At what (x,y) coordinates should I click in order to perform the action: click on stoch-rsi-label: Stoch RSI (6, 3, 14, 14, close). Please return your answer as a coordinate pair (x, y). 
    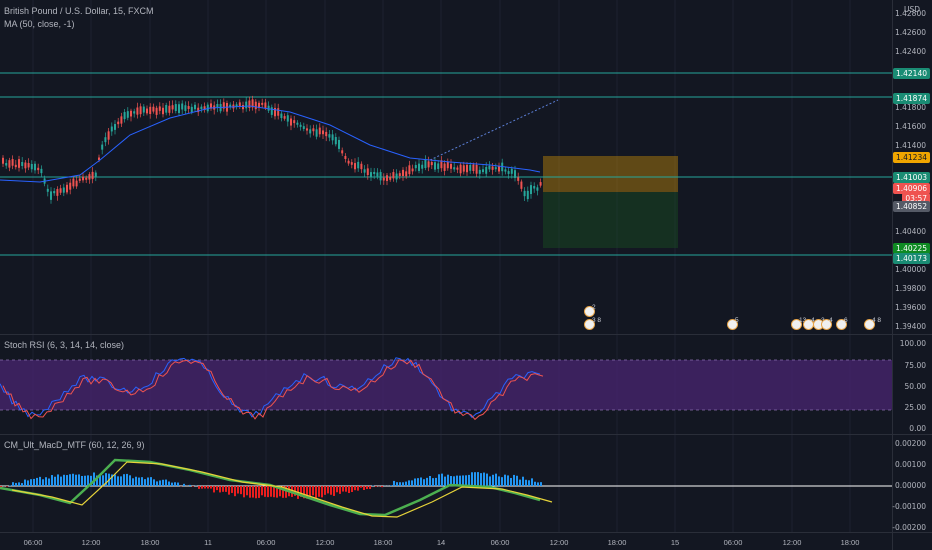
    Looking at the image, I should click on (64, 345).